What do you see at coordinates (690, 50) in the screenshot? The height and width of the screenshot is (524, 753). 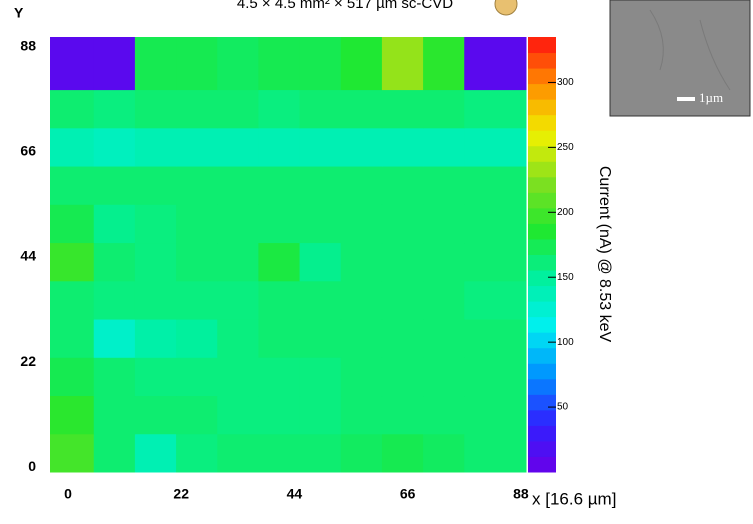 I see `inset-texture` at bounding box center [690, 50].